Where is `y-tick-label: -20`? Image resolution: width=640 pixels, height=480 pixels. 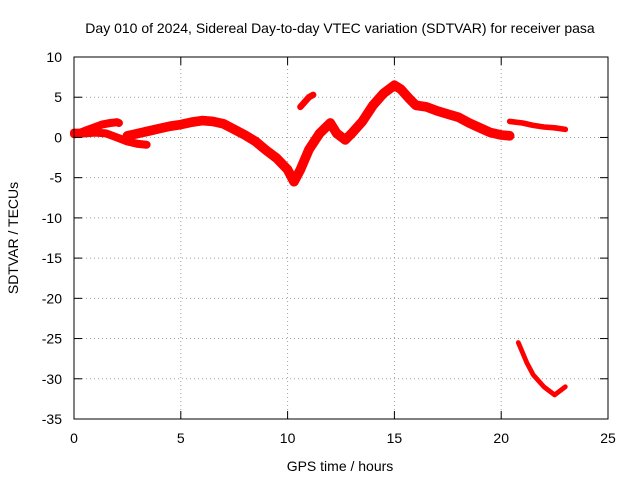
y-tick-label: -20 is located at coordinates (52, 298).